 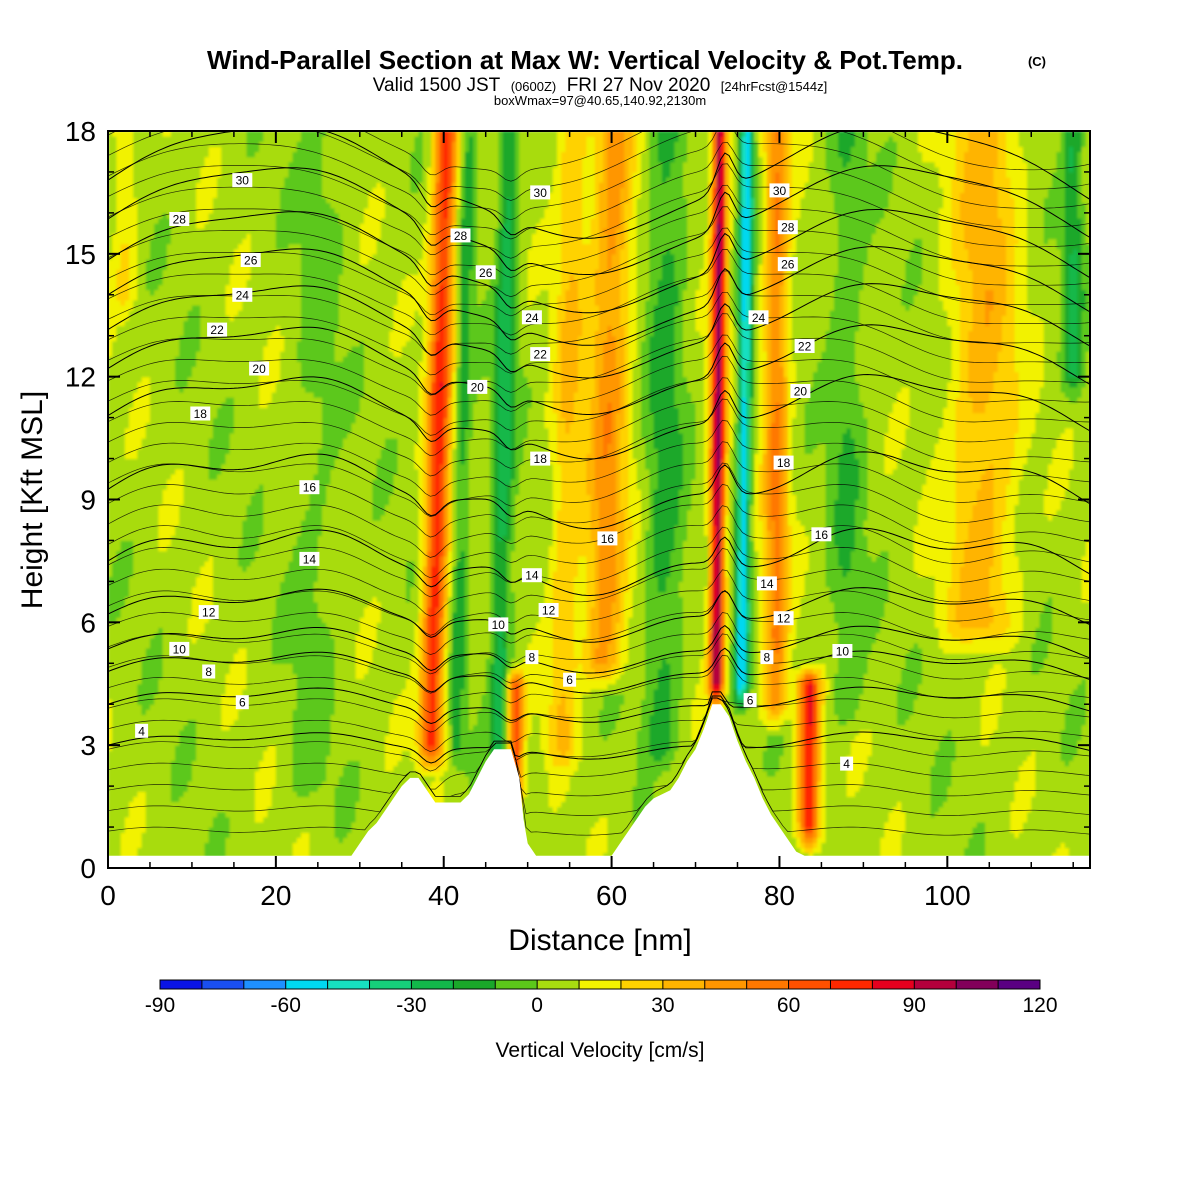 I want to click on copyright-mark: (C), so click(x=1037, y=61).